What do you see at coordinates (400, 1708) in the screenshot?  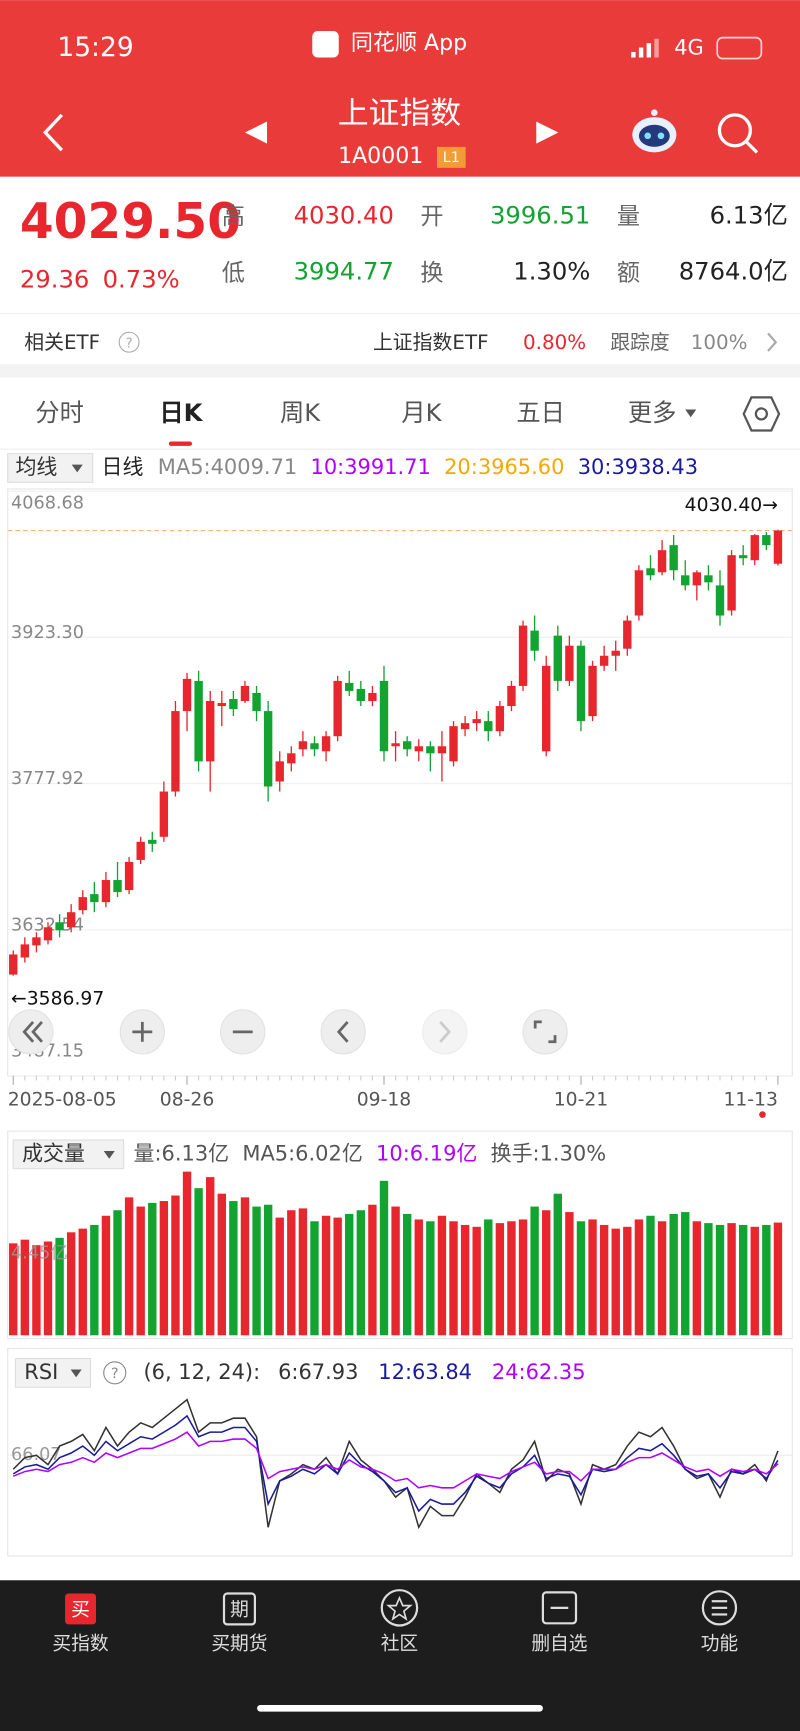 I see `home-indicator` at bounding box center [400, 1708].